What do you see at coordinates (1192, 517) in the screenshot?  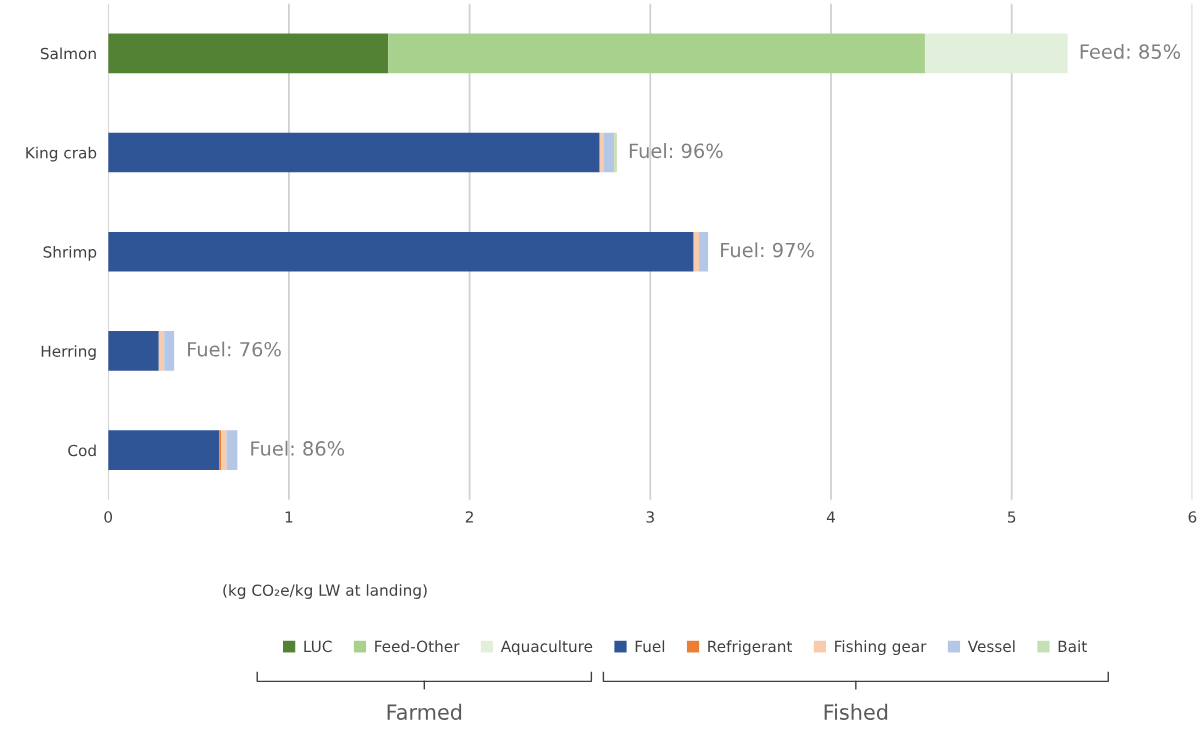 I see `x-tick-label: 6` at bounding box center [1192, 517].